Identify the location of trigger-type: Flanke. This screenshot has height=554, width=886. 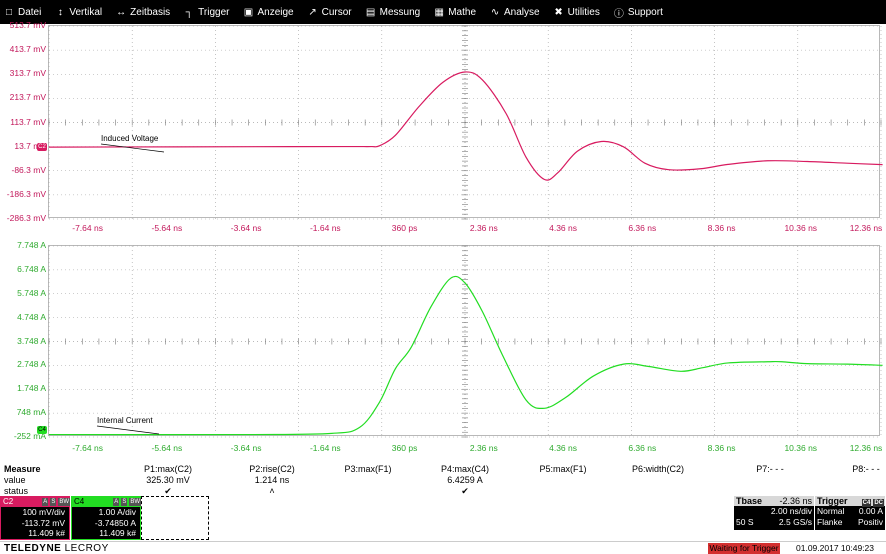
(830, 522).